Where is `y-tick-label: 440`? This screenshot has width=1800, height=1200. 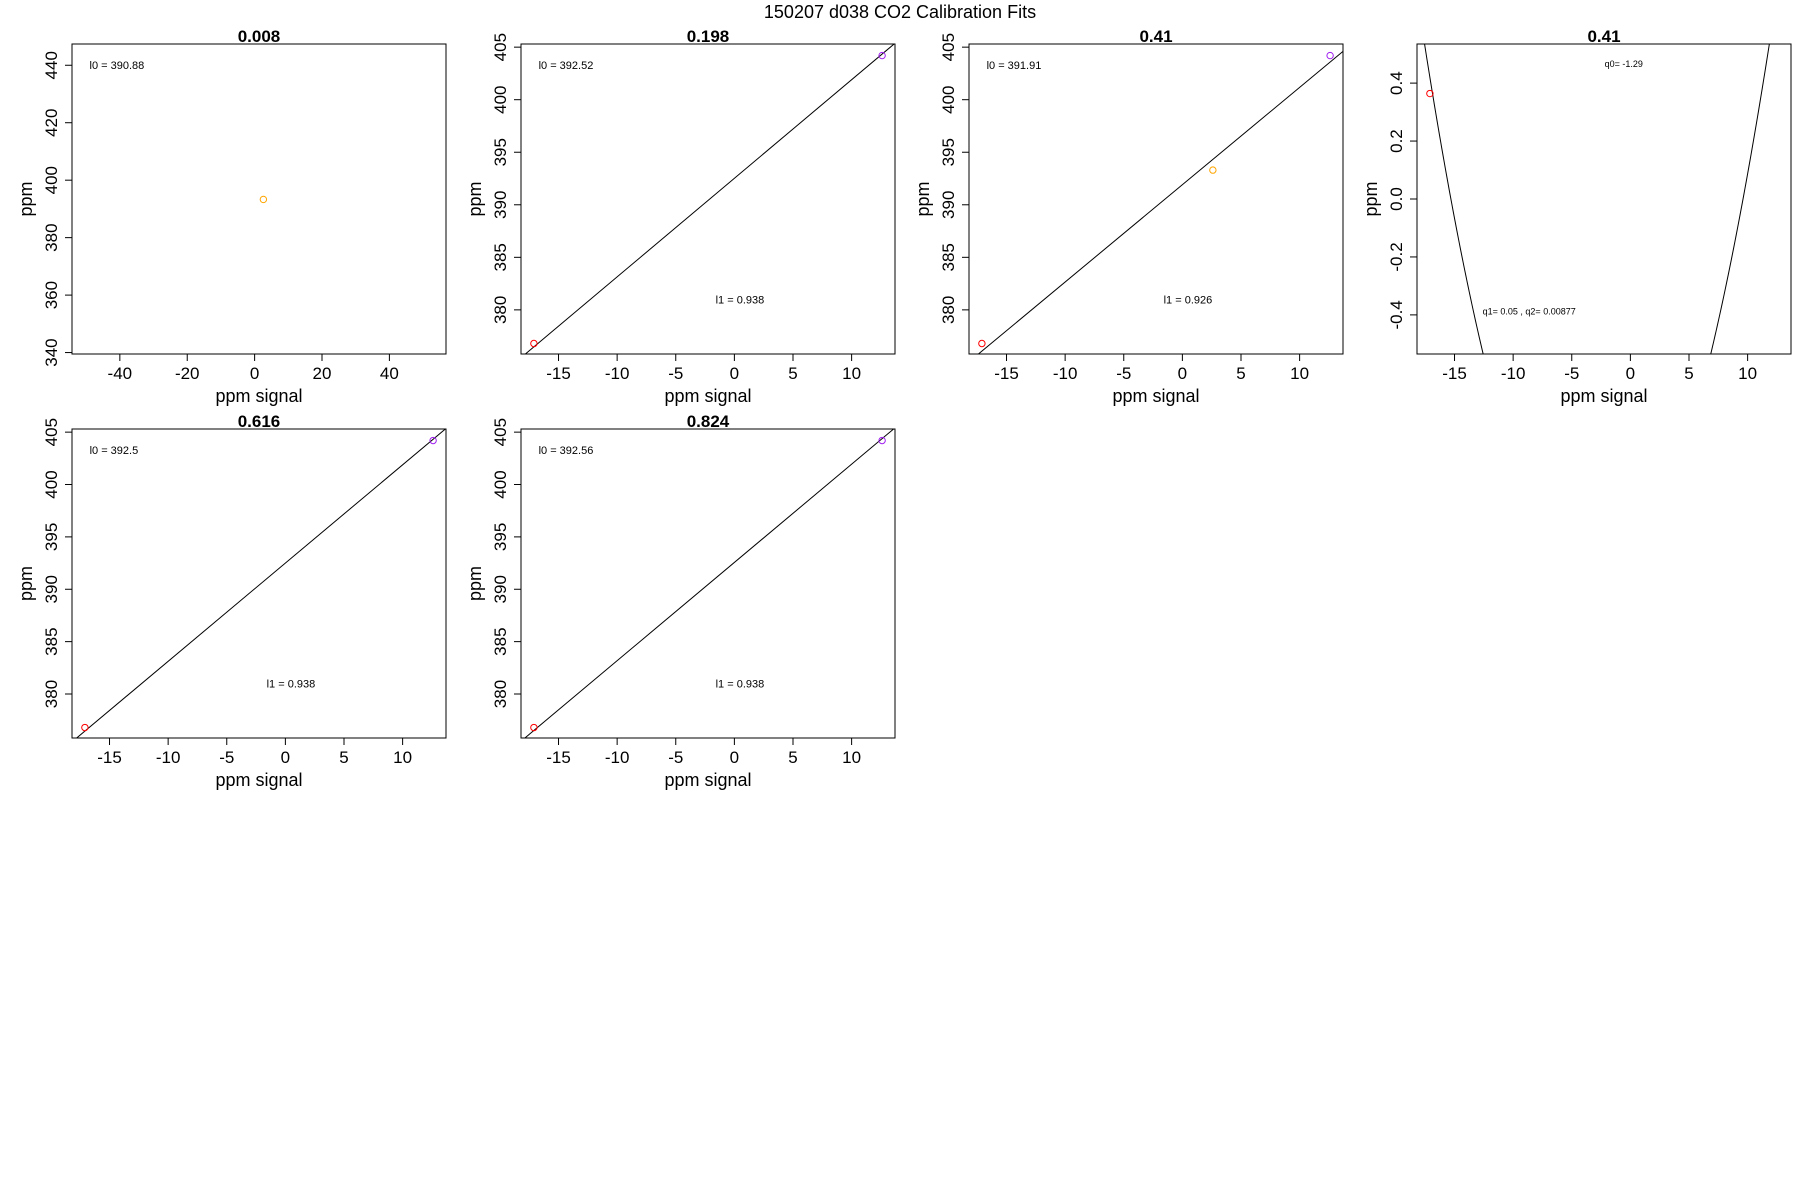
y-tick-label: 440 is located at coordinates (51, 65).